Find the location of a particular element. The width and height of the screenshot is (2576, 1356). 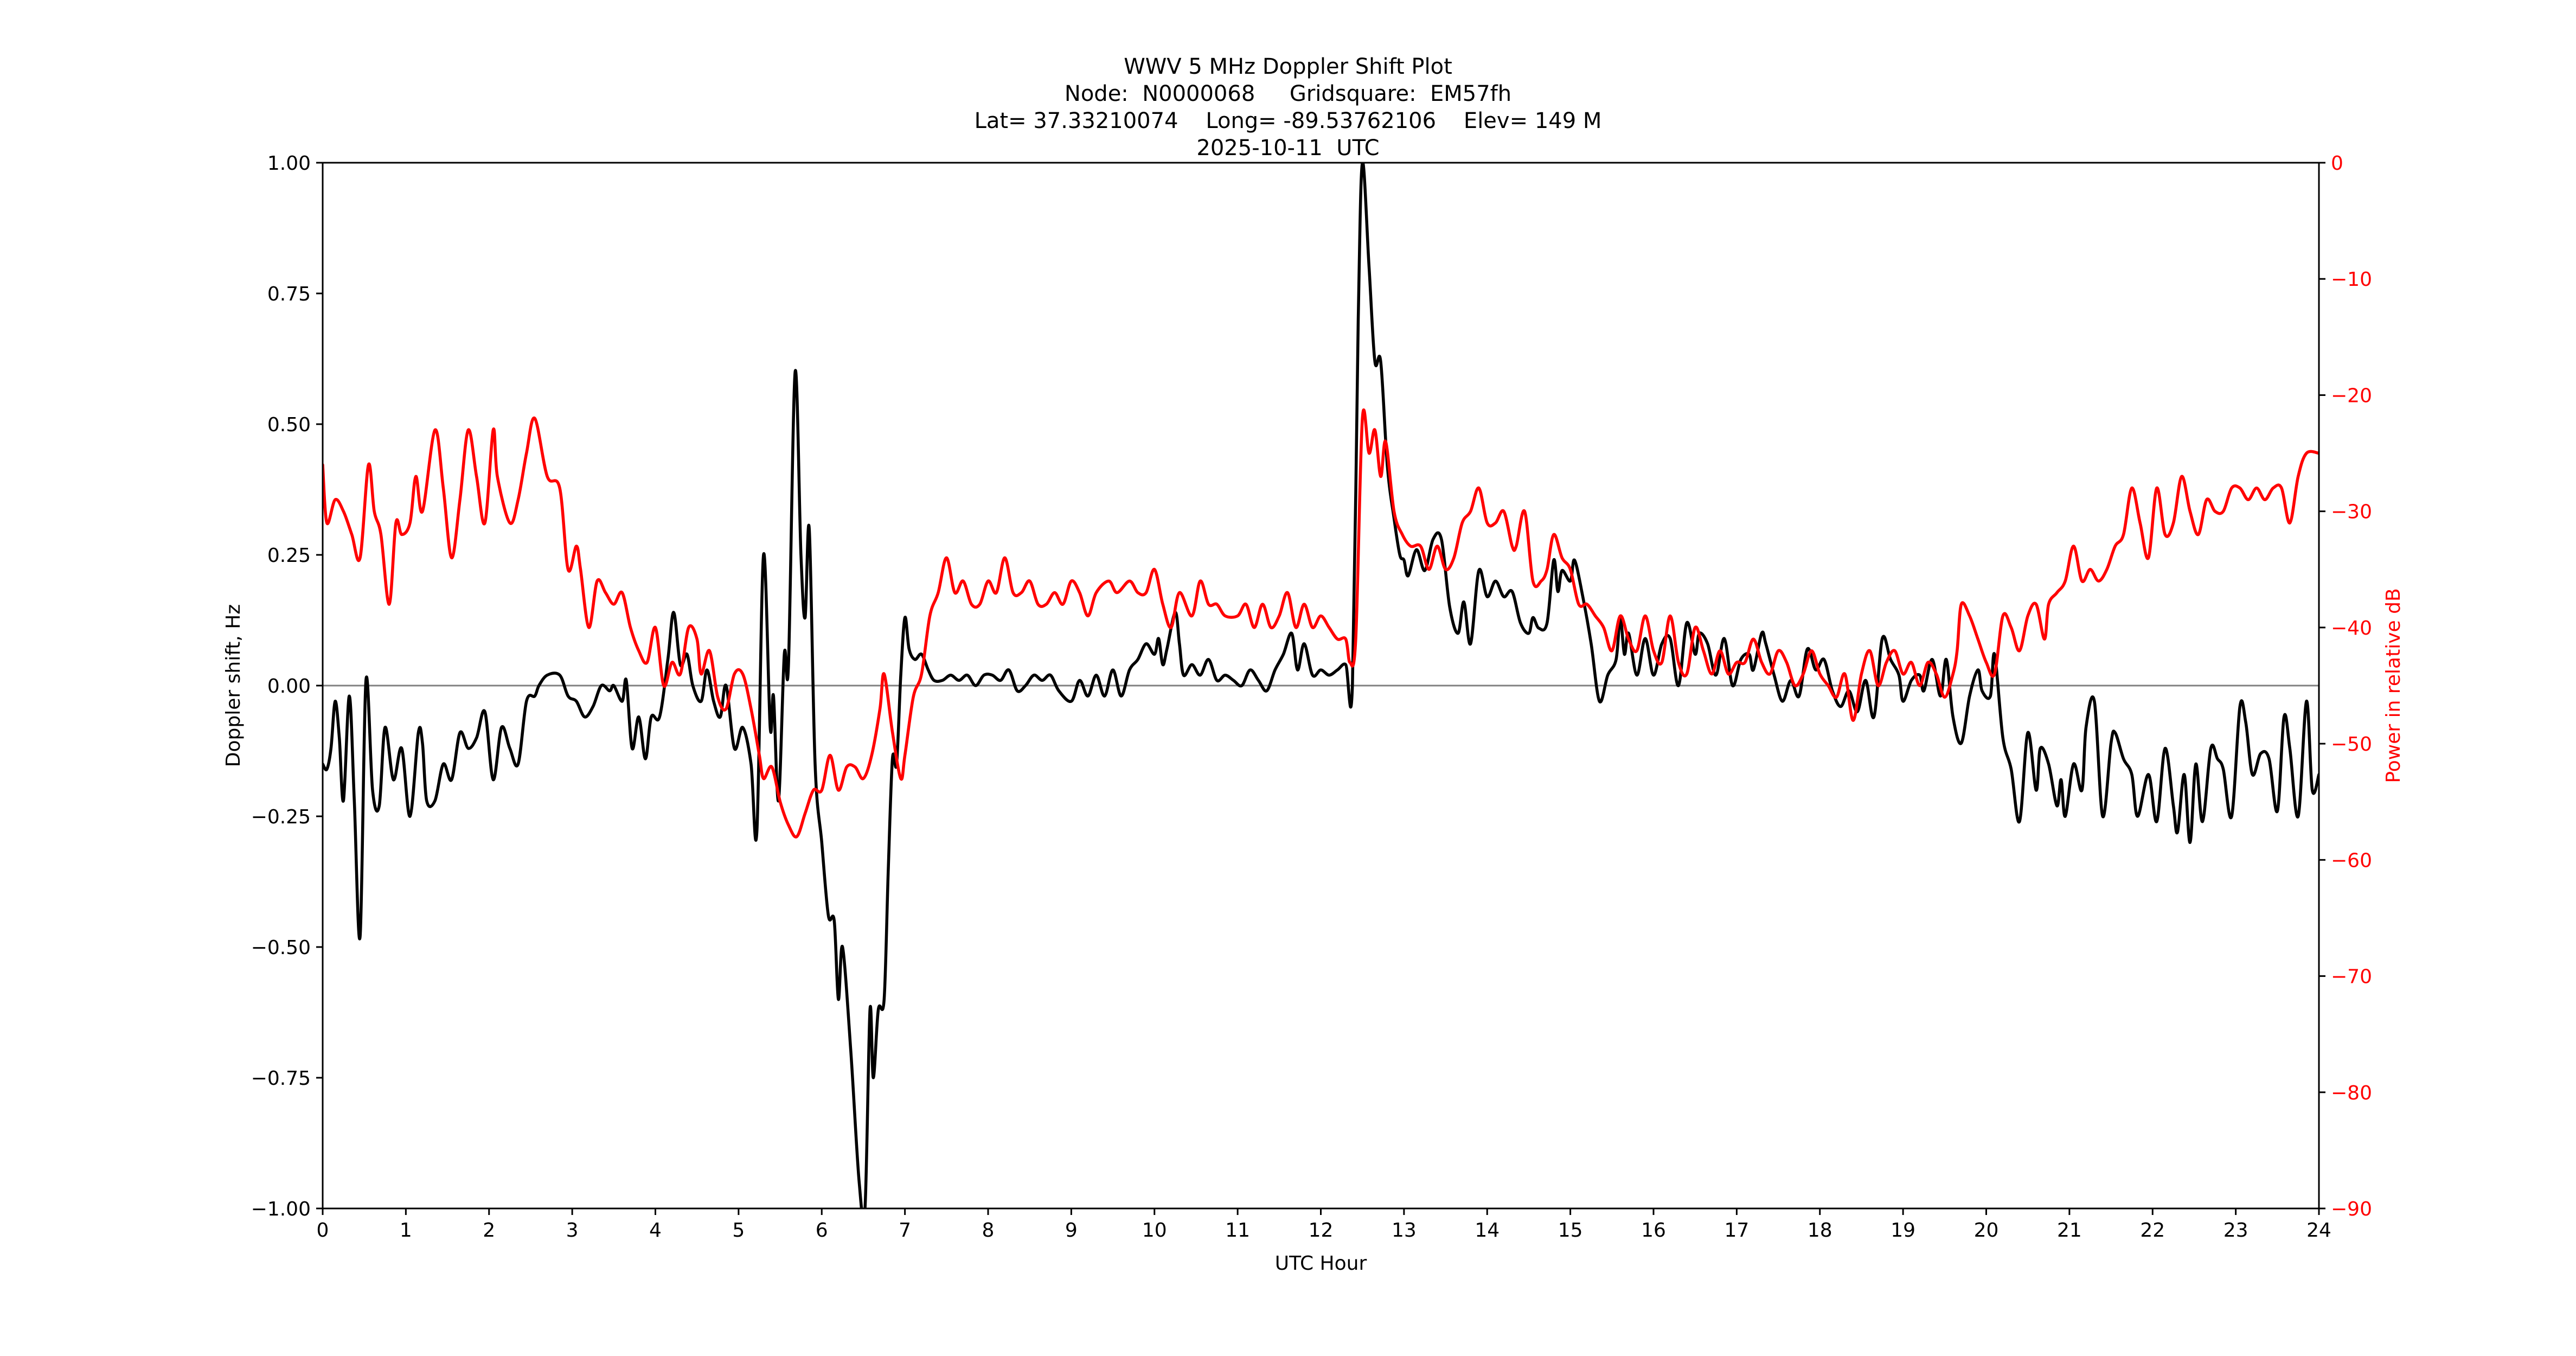

x-axis-label: UTC Hour is located at coordinates (1321, 1263).